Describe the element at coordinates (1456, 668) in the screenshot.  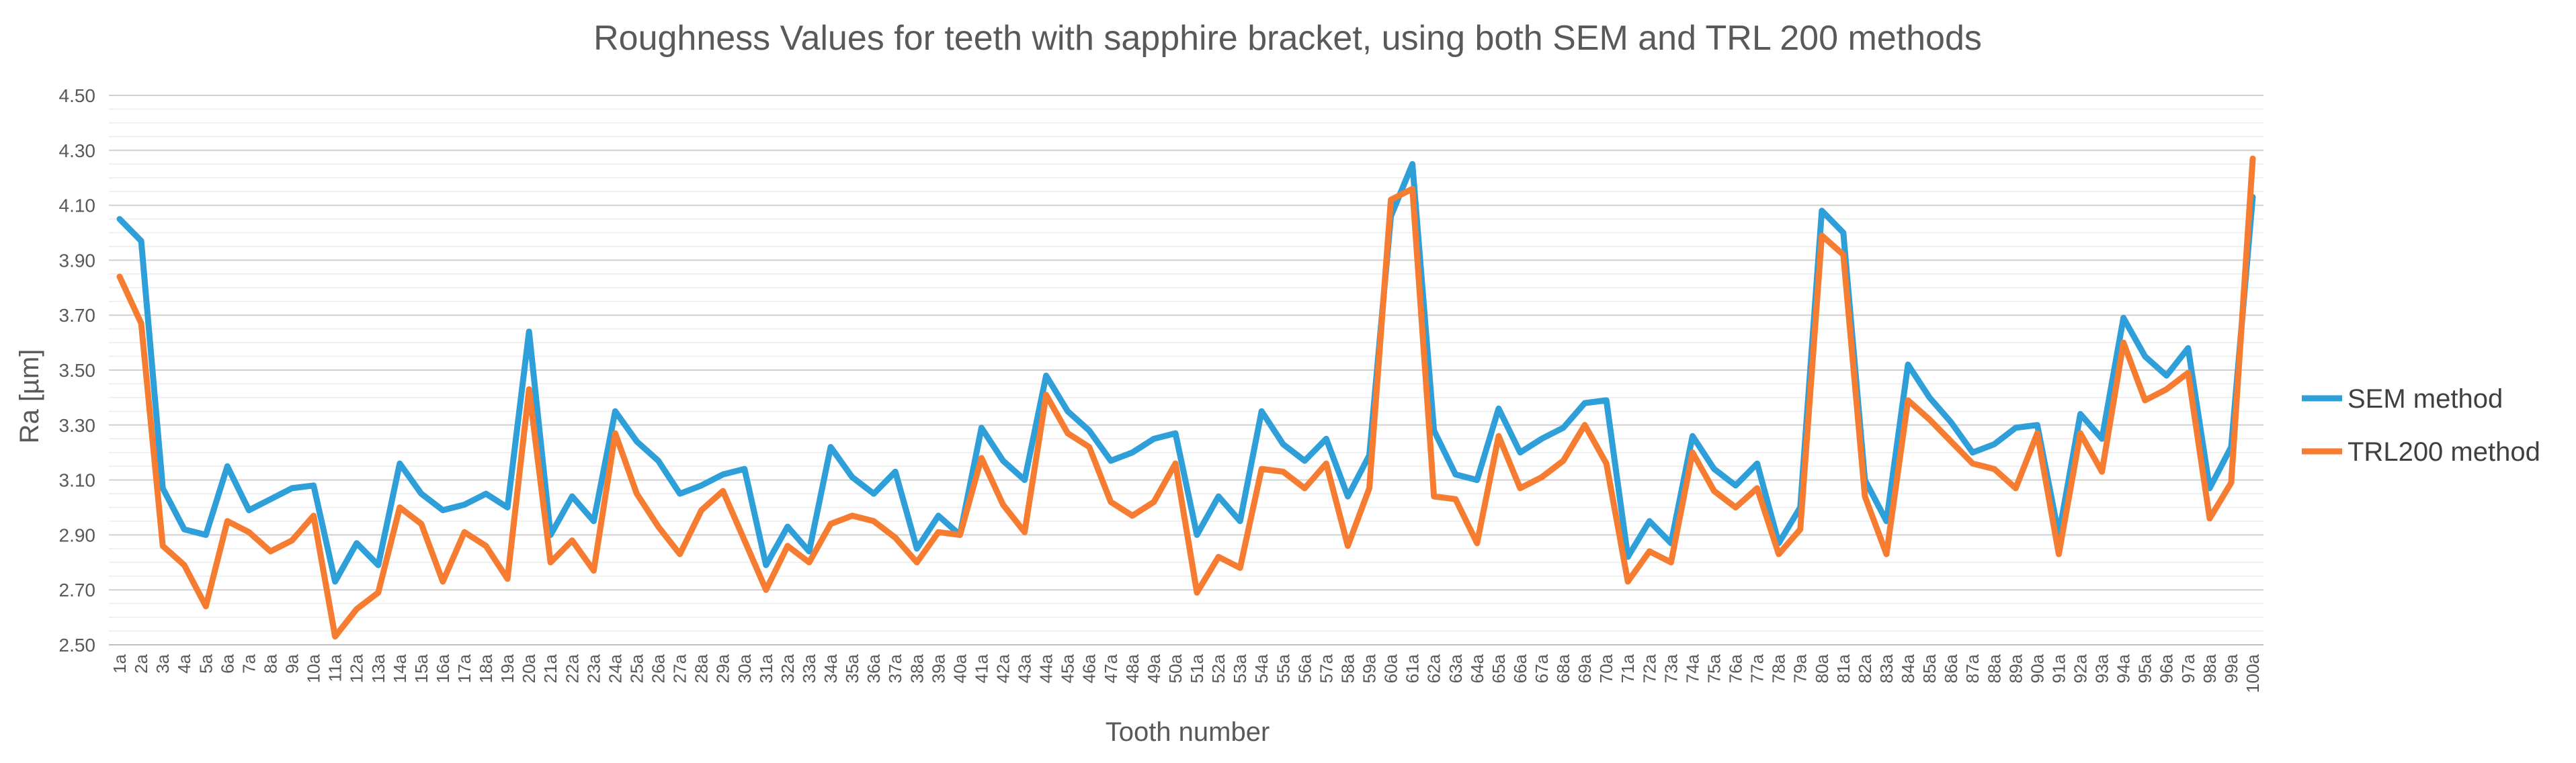
I see `x-tick-label: 63a` at that location.